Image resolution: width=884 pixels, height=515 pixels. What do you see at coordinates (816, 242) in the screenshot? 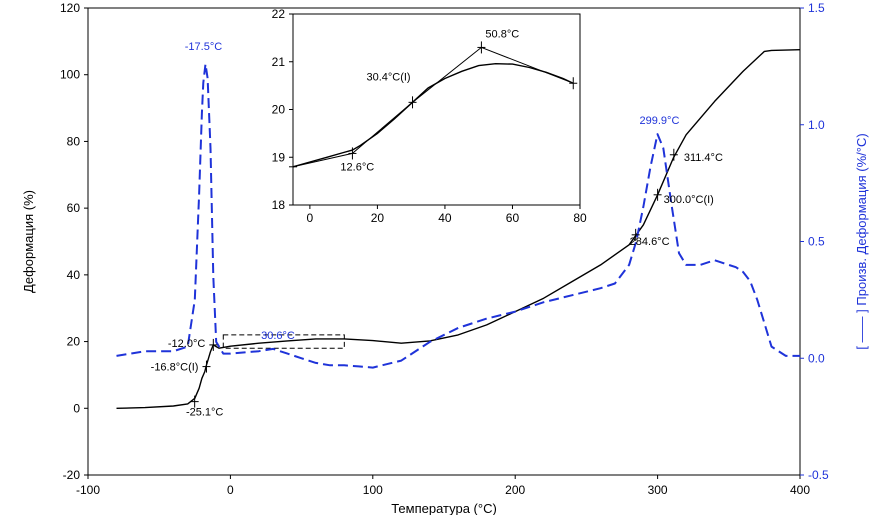
I see `y-right-tick-label: 0.5` at bounding box center [816, 242].